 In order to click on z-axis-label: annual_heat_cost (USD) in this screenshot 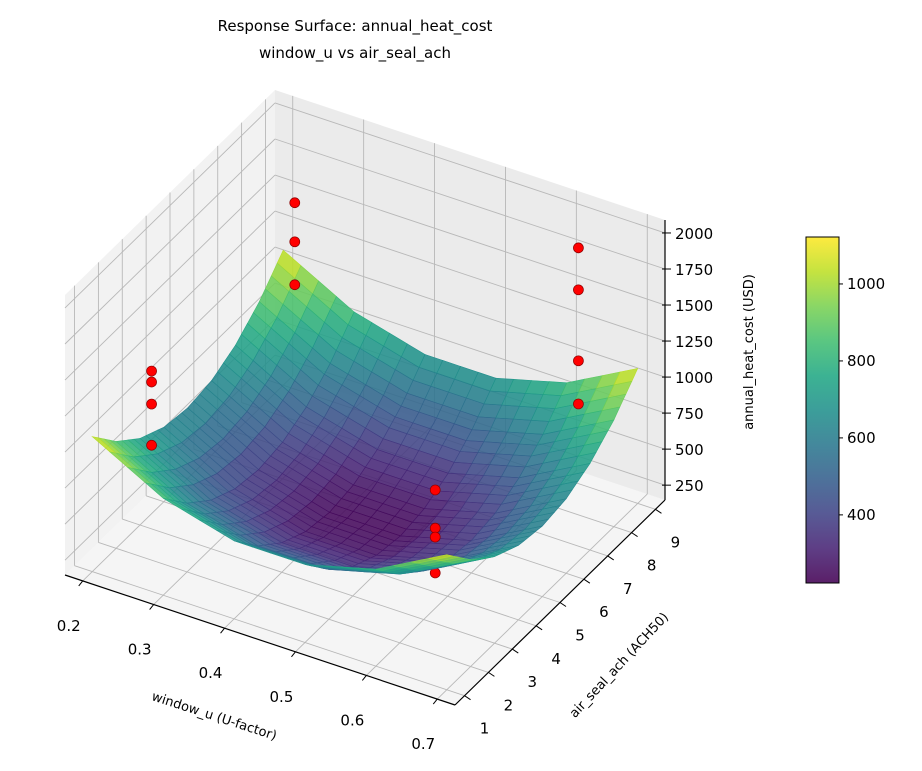, I will do `click(749, 352)`.